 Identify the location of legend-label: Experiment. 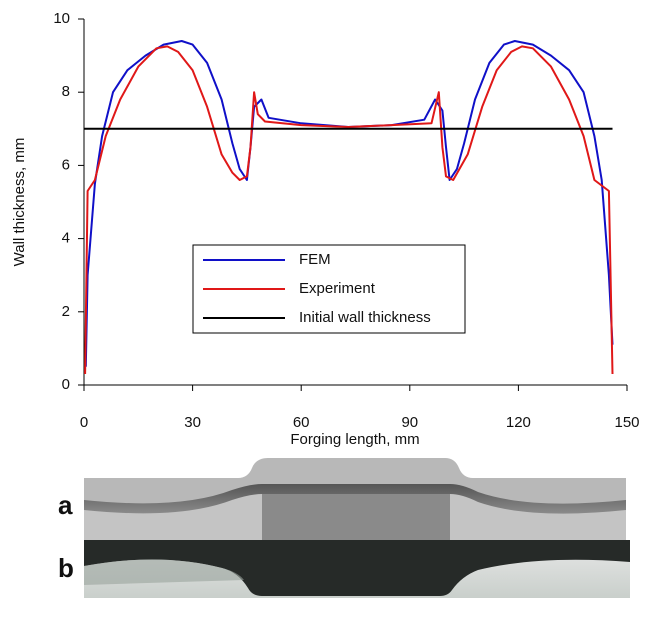
(337, 288).